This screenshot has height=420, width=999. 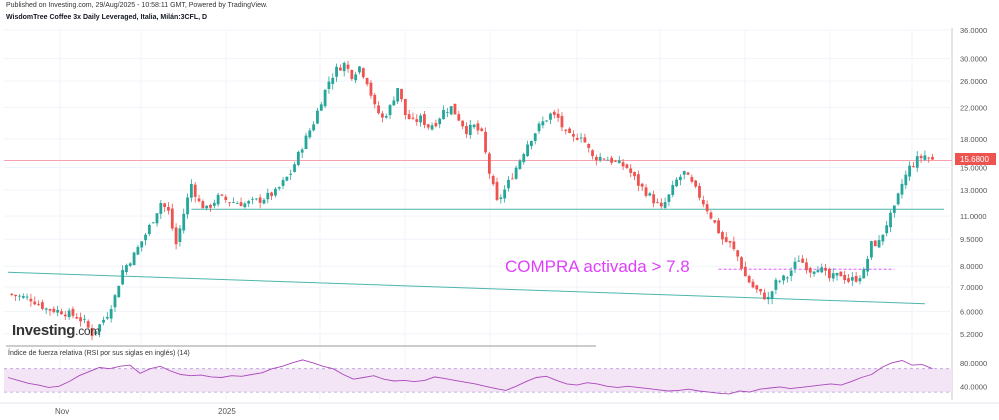 What do you see at coordinates (971, 287) in the screenshot?
I see `y-tick-label: 7.0000` at bounding box center [971, 287].